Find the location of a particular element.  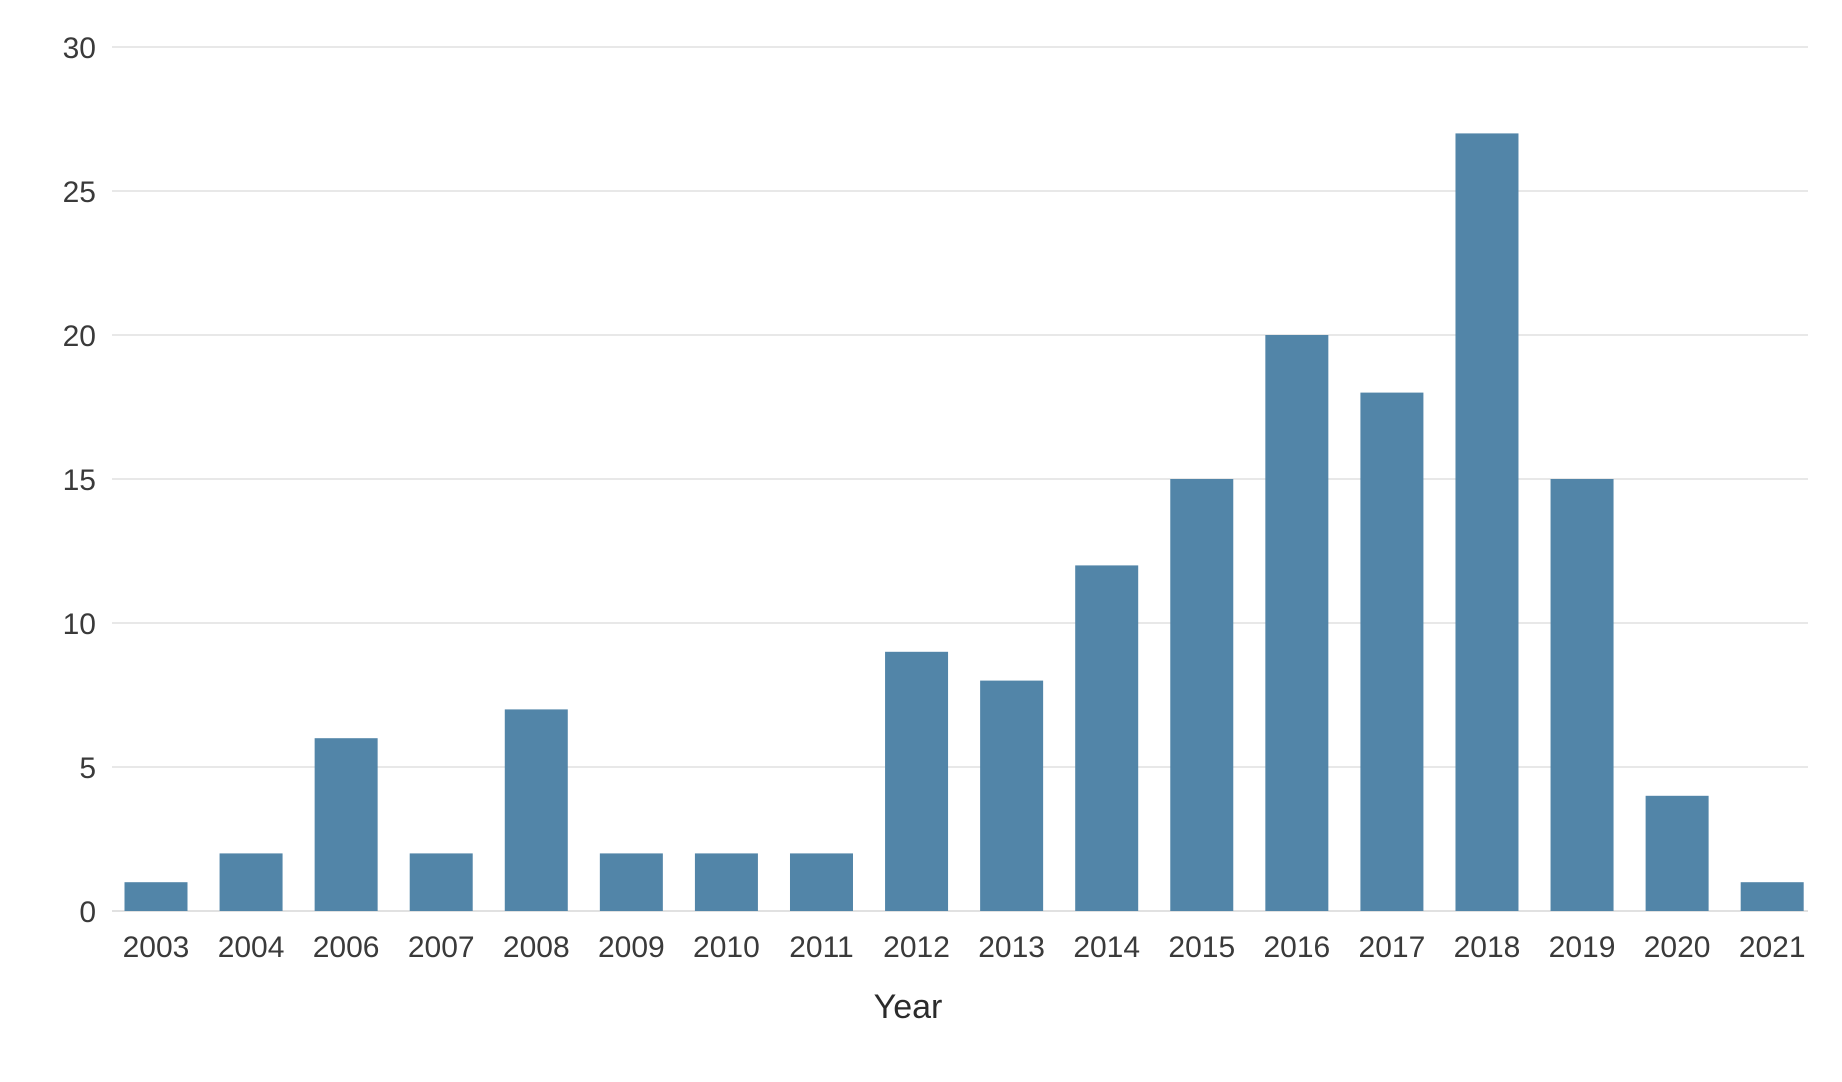

x-tick-label: 2012 is located at coordinates (916, 947).